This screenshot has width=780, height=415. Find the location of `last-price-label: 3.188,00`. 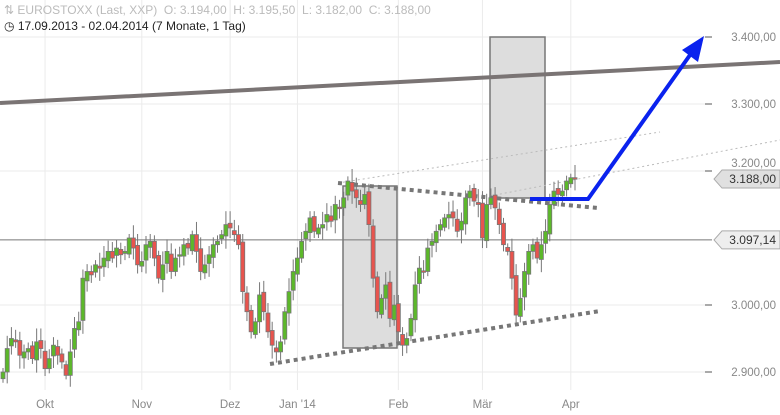

last-price-label: 3.188,00 is located at coordinates (752, 179).